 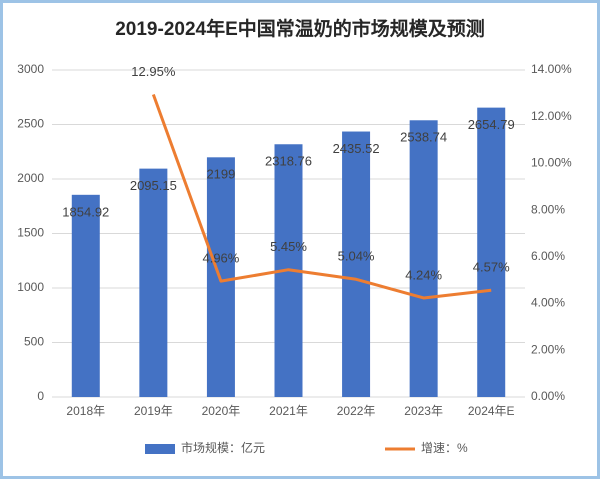 What do you see at coordinates (423, 137) in the screenshot?
I see `bar-value-label: 2538.74` at bounding box center [423, 137].